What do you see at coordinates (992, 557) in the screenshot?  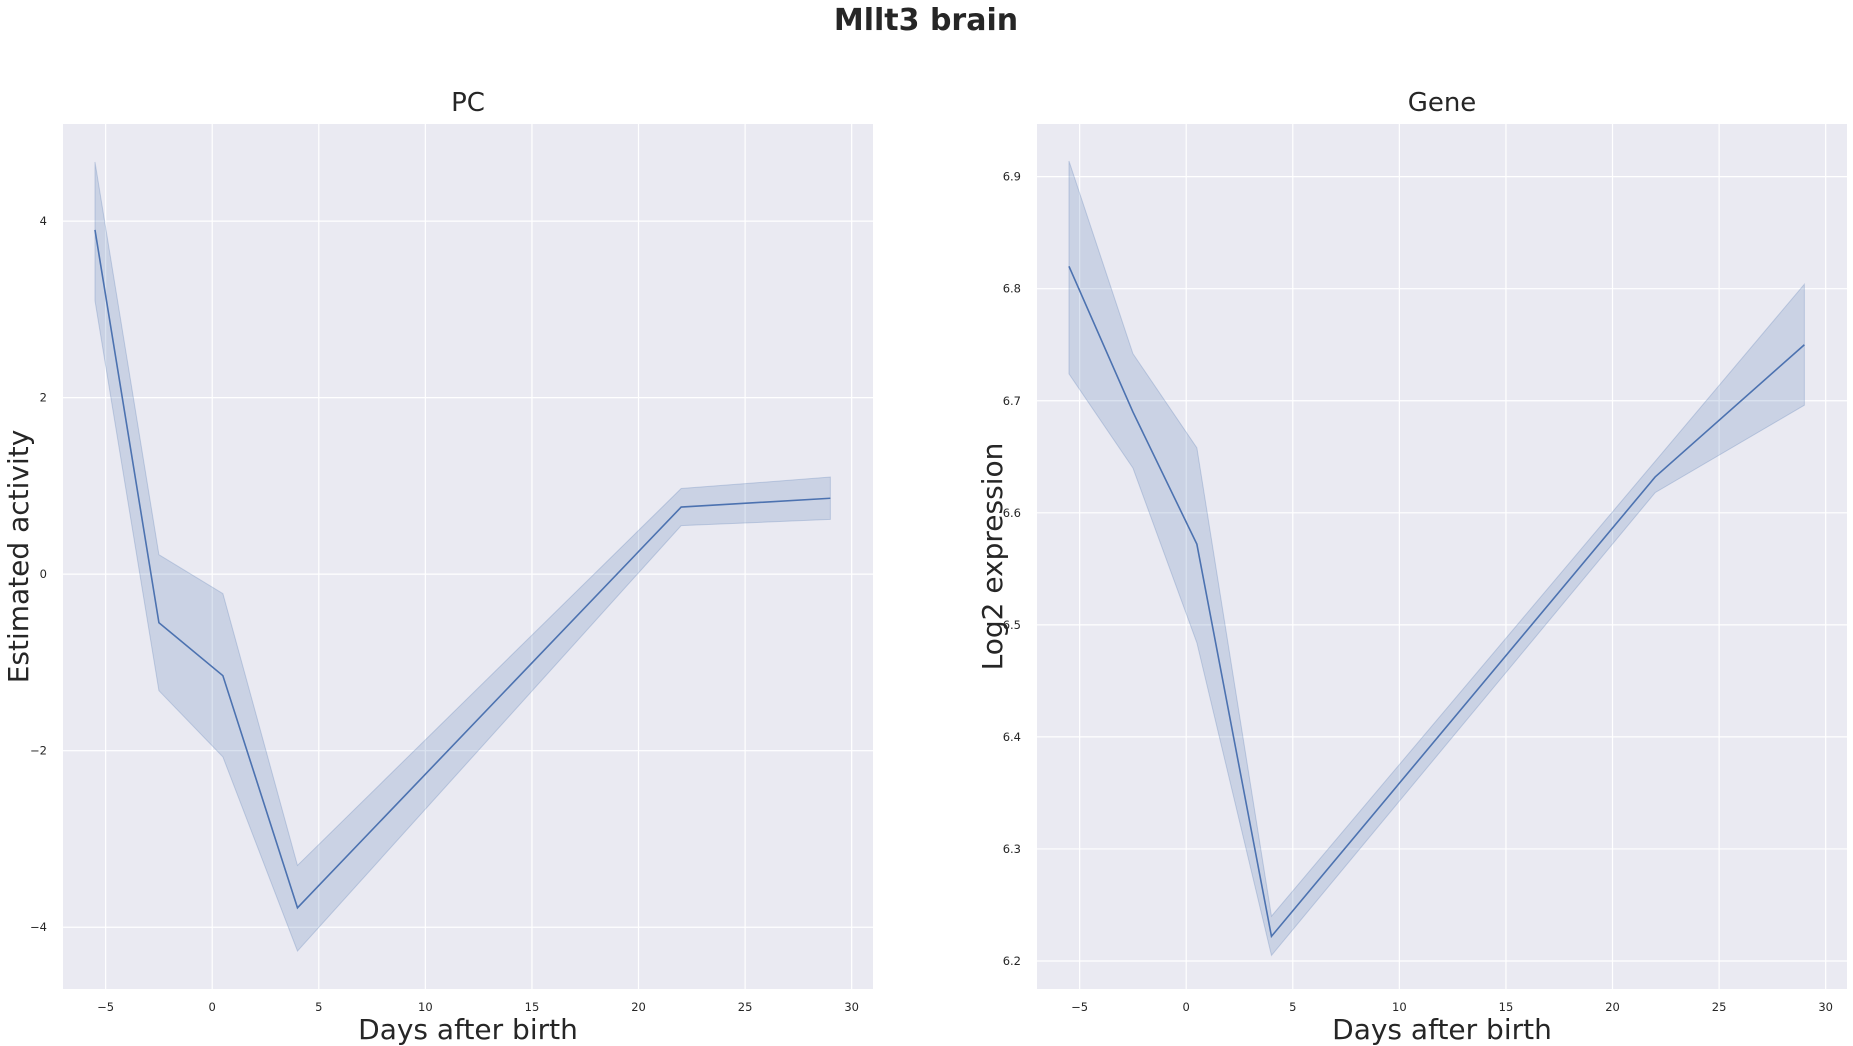 I see `y-axis-label: Log2 expression` at bounding box center [992, 557].